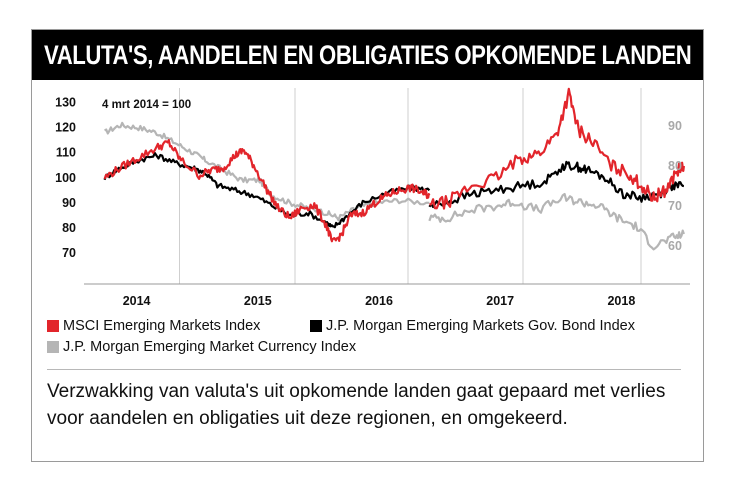 This screenshot has height=484, width=746. What do you see at coordinates (69, 253) in the screenshot?
I see `y-tick-label-left: 70` at bounding box center [69, 253].